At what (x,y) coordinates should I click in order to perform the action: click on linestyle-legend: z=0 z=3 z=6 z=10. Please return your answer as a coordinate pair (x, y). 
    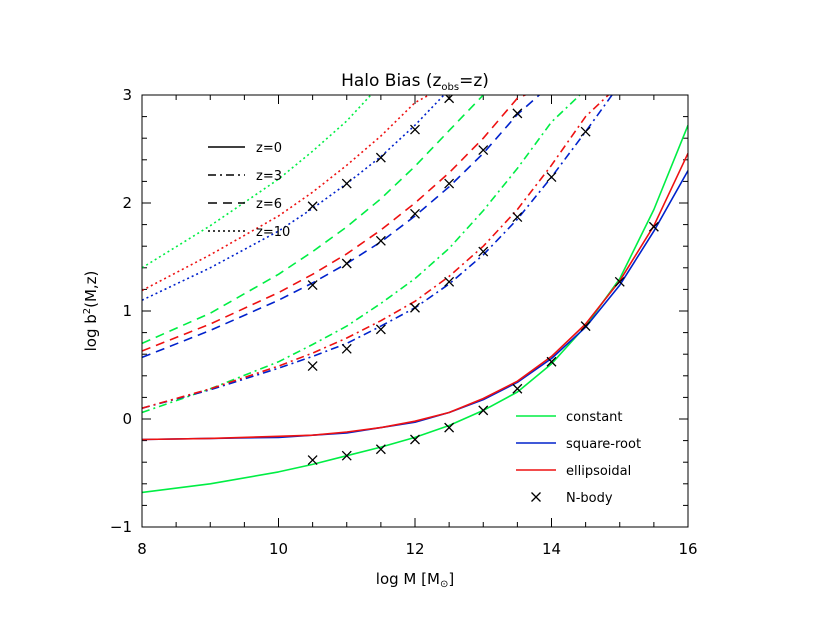
    Looking at the image, I should click on (249, 190).